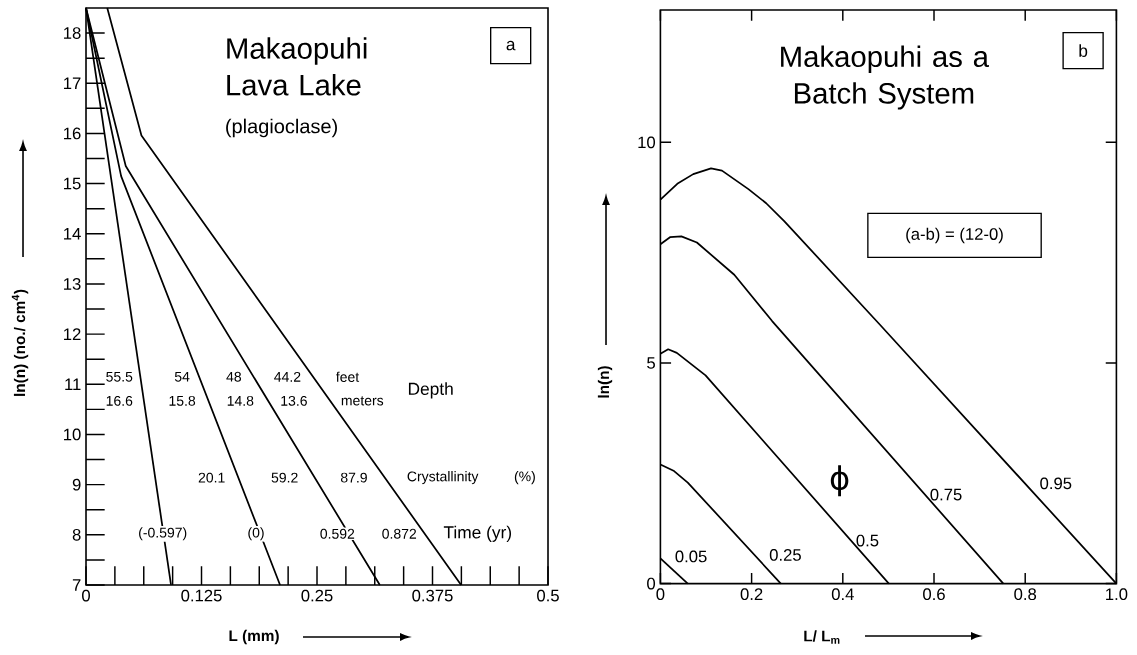 This screenshot has height=655, width=1137. Describe the element at coordinates (119, 400) in the screenshot. I see `annotation: 16.6` at that location.